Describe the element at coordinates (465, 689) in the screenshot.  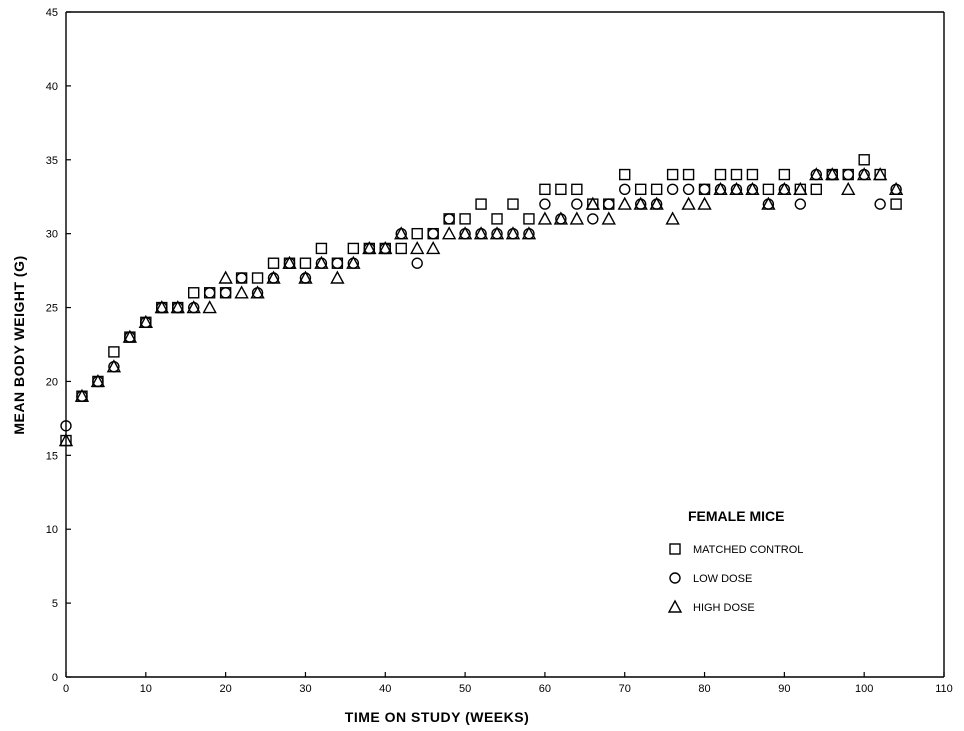
I see `x-tick-label: 50` at that location.